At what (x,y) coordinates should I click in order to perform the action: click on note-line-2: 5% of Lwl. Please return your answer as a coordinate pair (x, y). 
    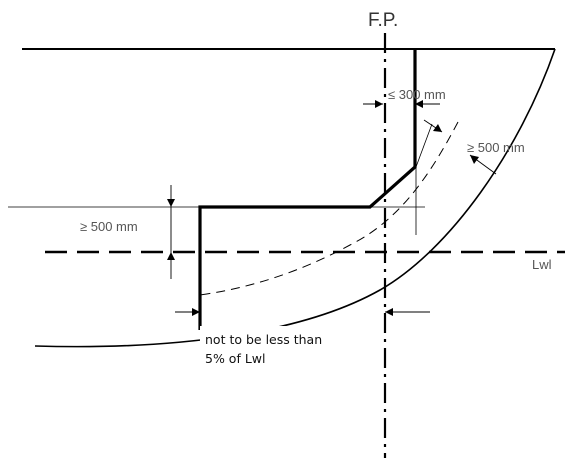
    Looking at the image, I should click on (235, 358).